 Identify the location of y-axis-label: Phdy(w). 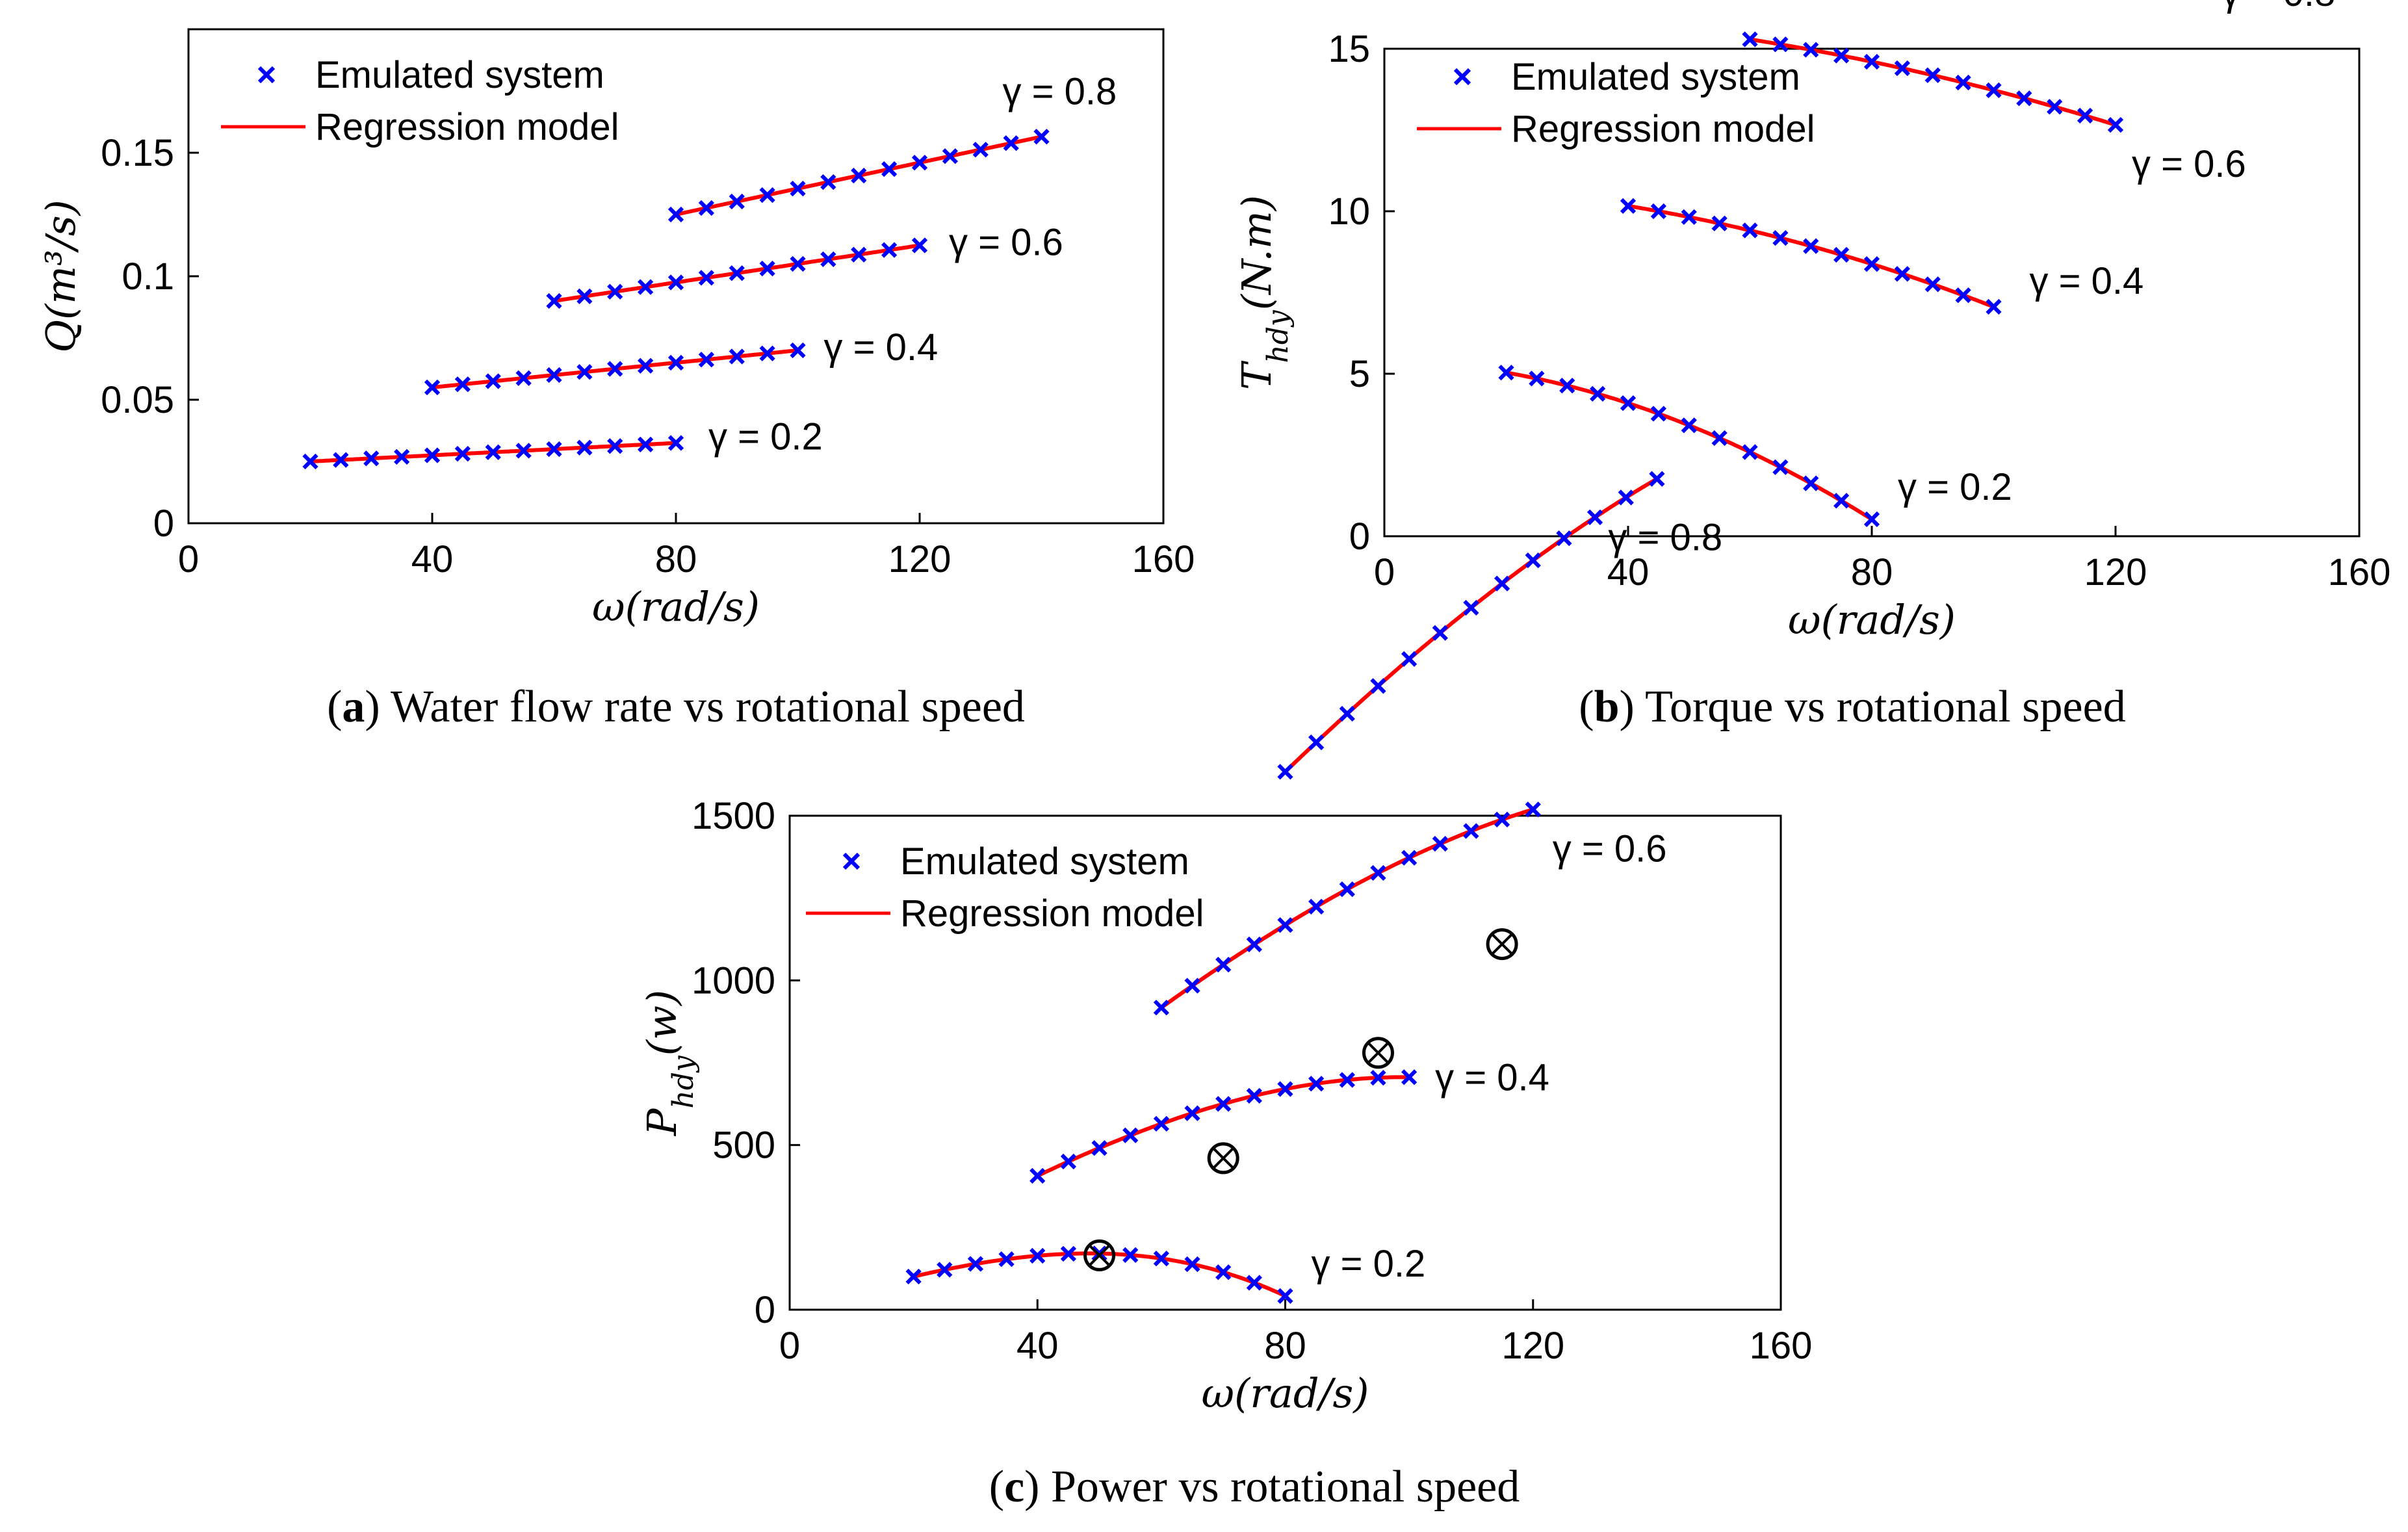
(669, 1063).